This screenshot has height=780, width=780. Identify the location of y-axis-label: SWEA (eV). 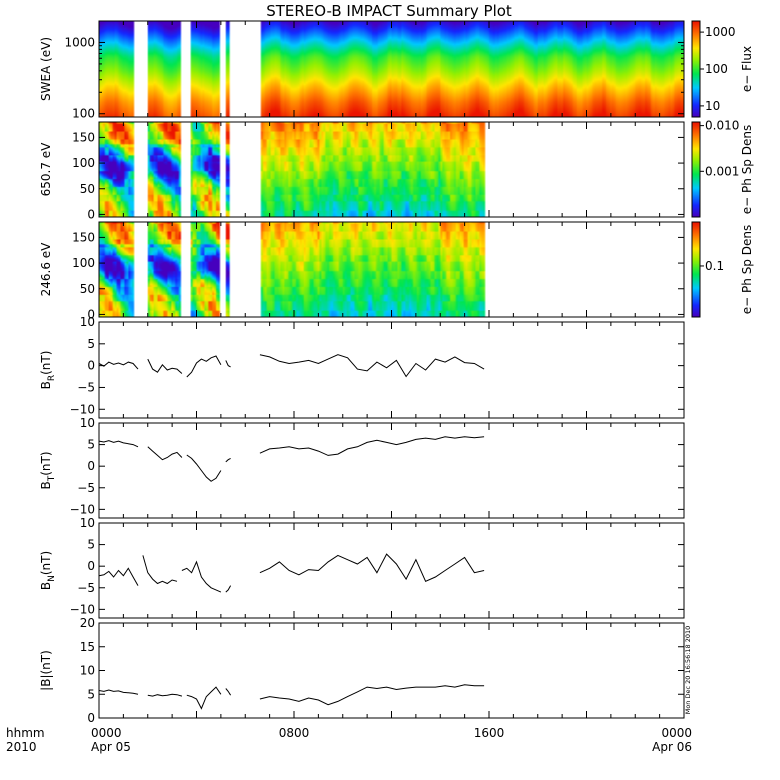
(46, 69).